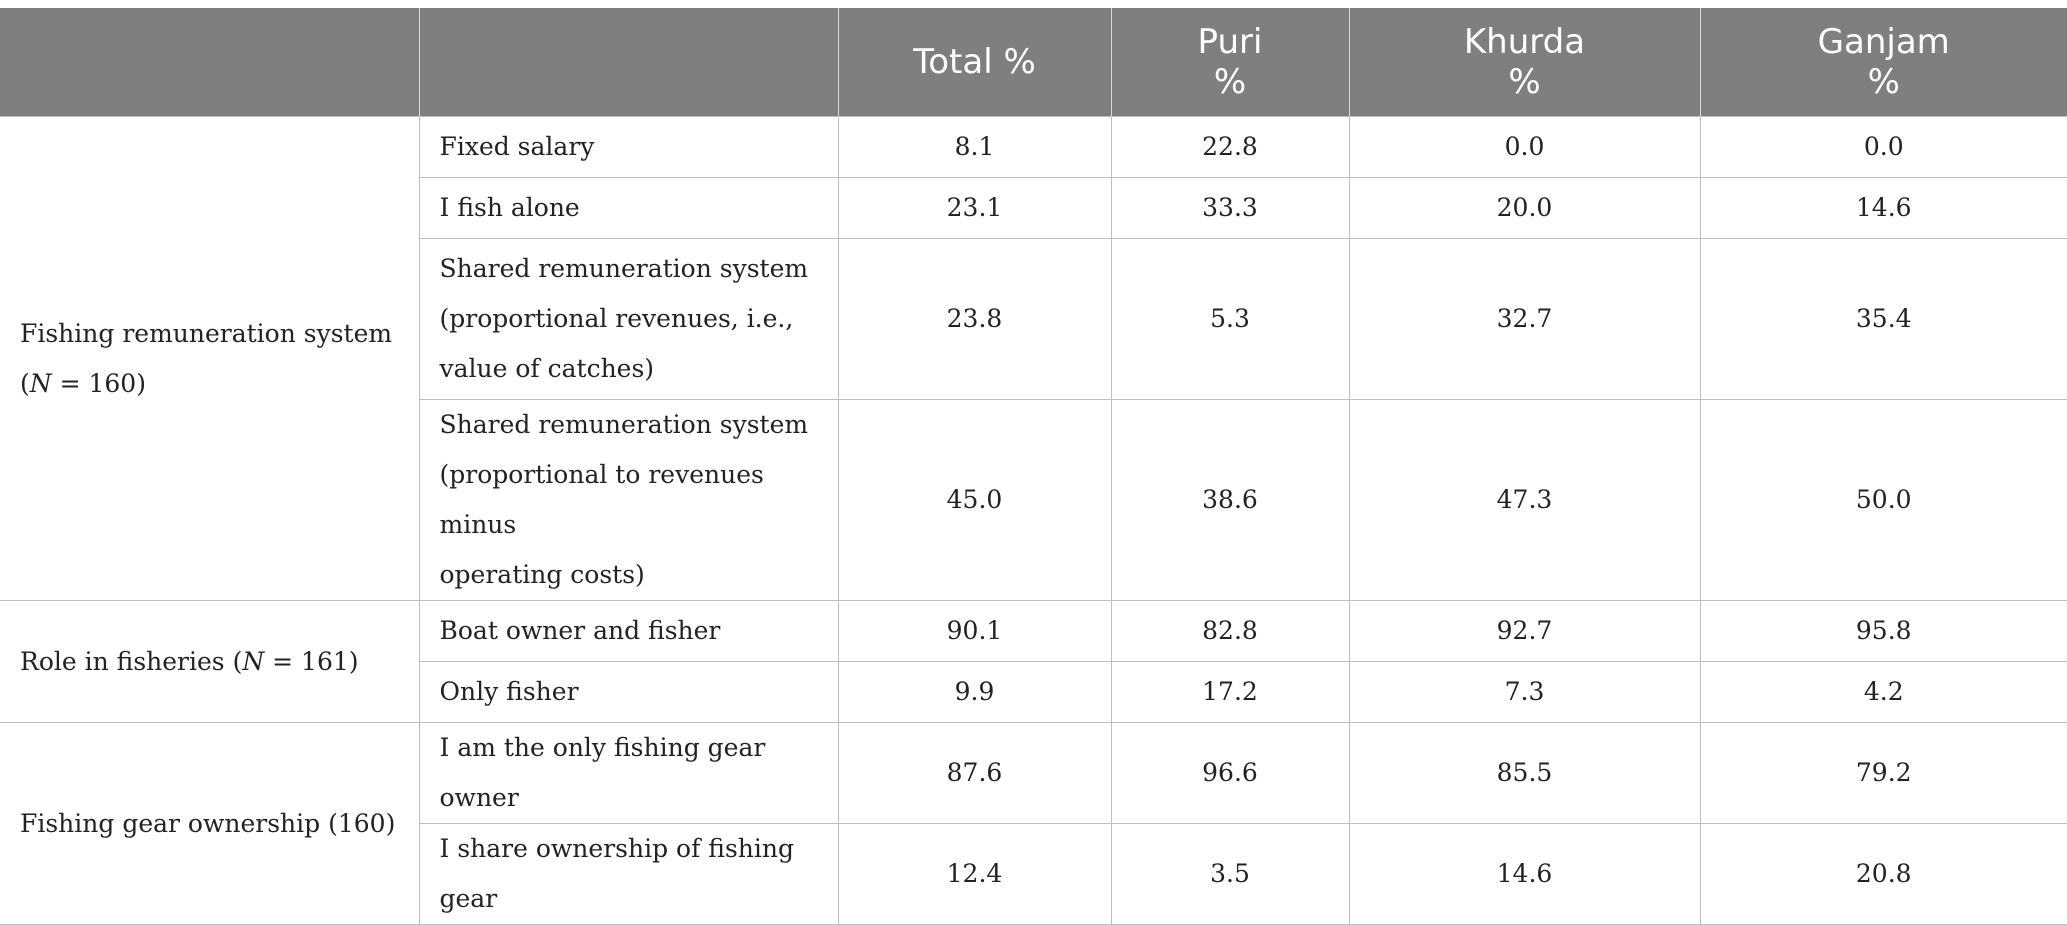 The image size is (2067, 925). Describe the element at coordinates (974, 147) in the screenshot. I see `cell-total: 8.1` at that location.